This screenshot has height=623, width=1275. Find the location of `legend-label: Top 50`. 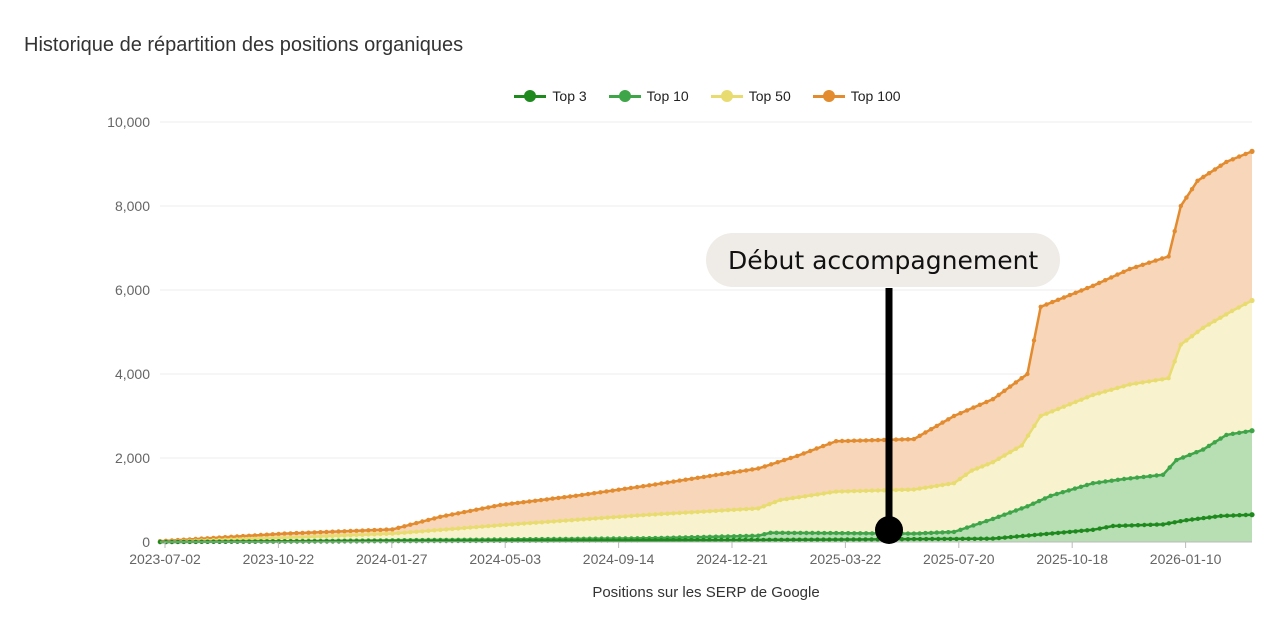

legend-label: Top 50 is located at coordinates (769, 96).